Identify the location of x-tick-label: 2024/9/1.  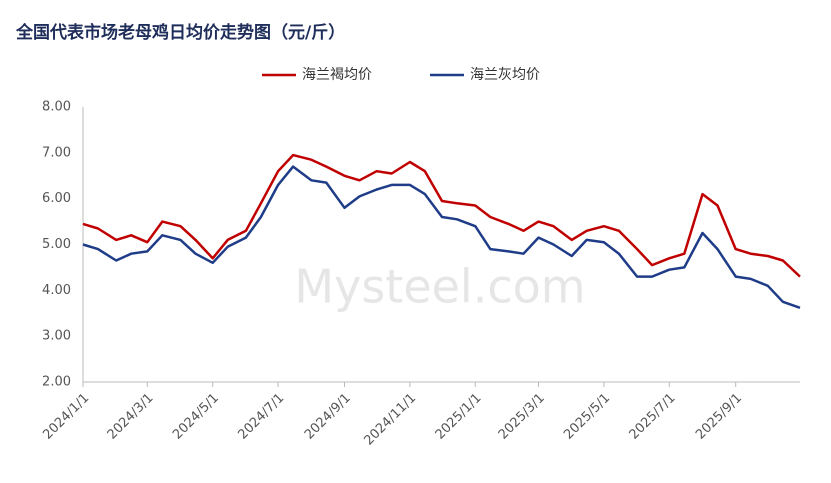
(328, 417).